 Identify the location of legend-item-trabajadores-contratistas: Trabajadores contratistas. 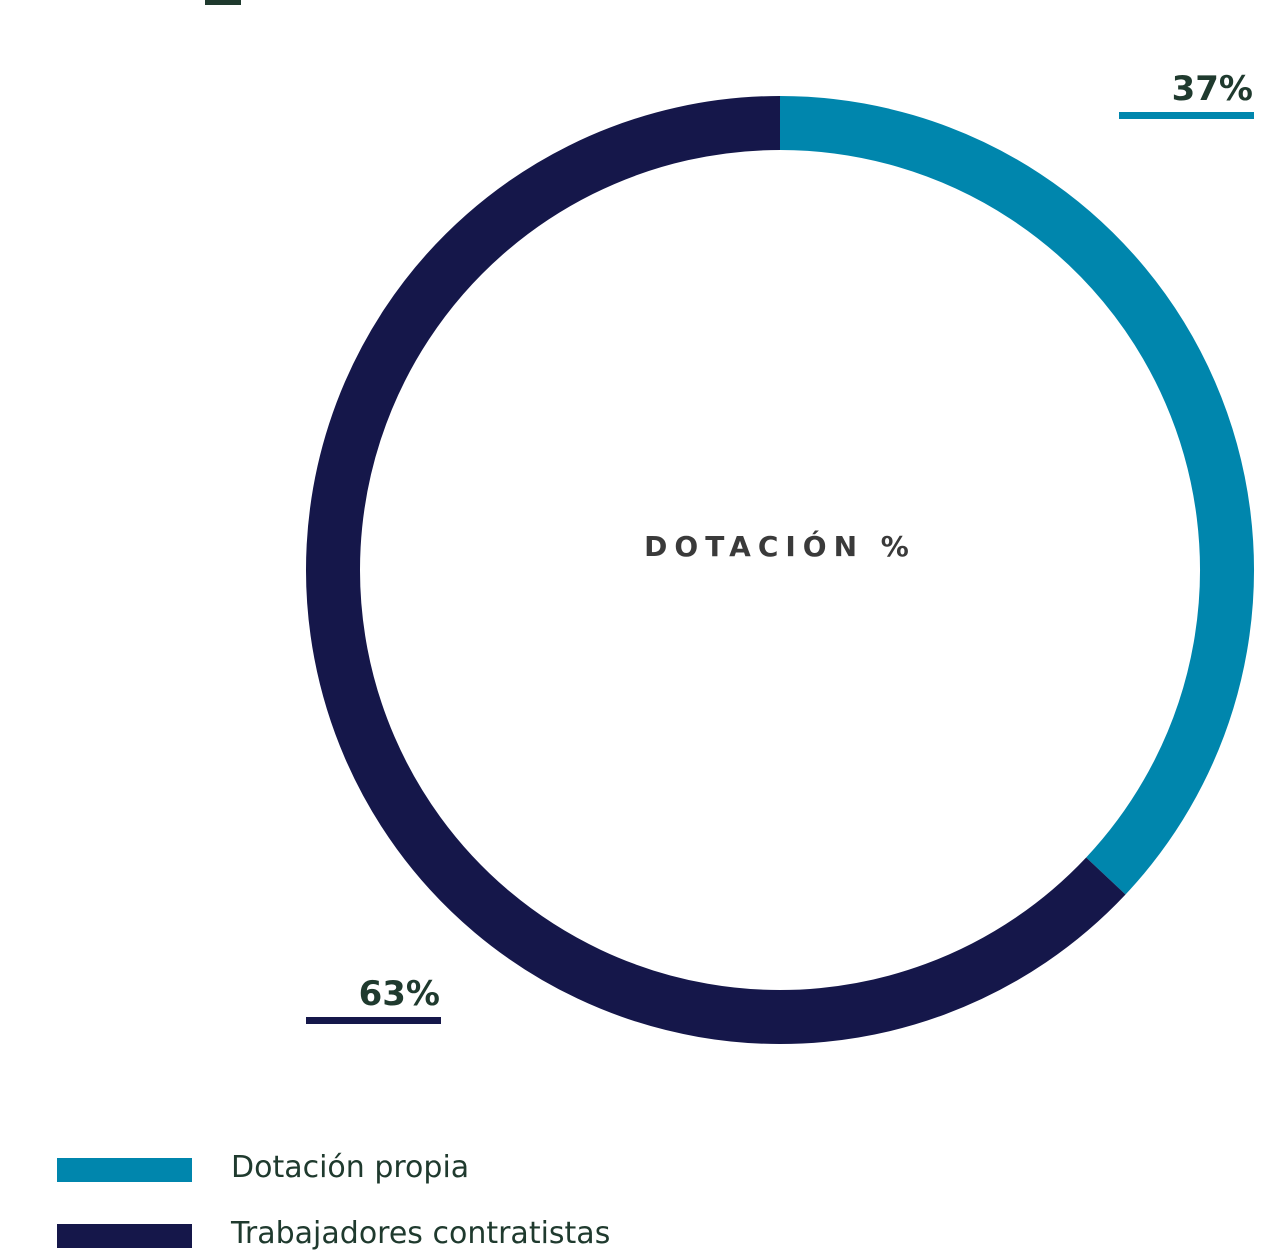
(357, 1237).